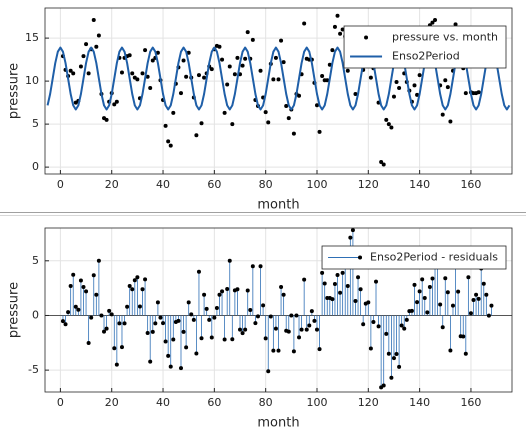  What do you see at coordinates (60, 184) in the screenshot?
I see `x-tick-label: 0` at bounding box center [60, 184].